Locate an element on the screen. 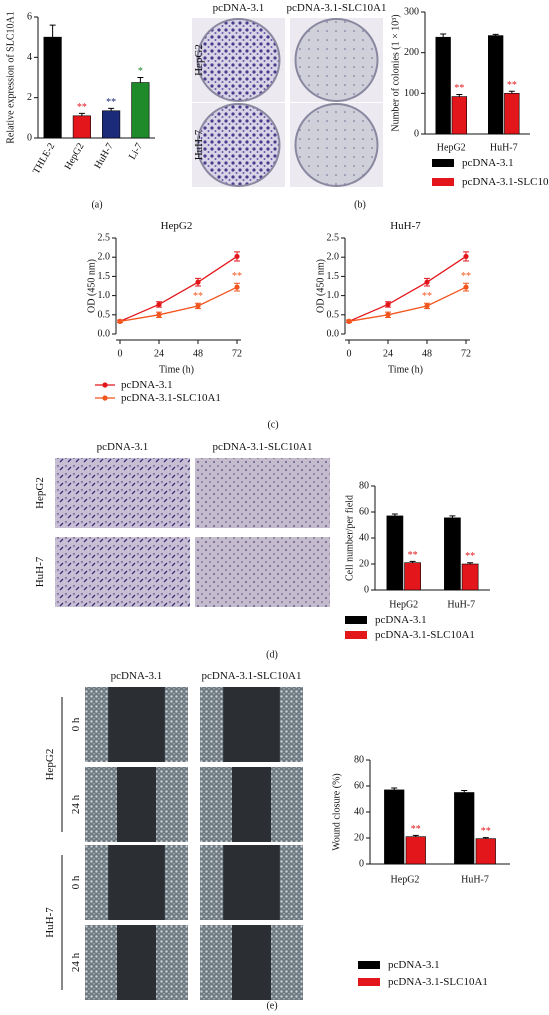 The image size is (549, 1015). y-tick-label: 0.0 is located at coordinates (104, 334).